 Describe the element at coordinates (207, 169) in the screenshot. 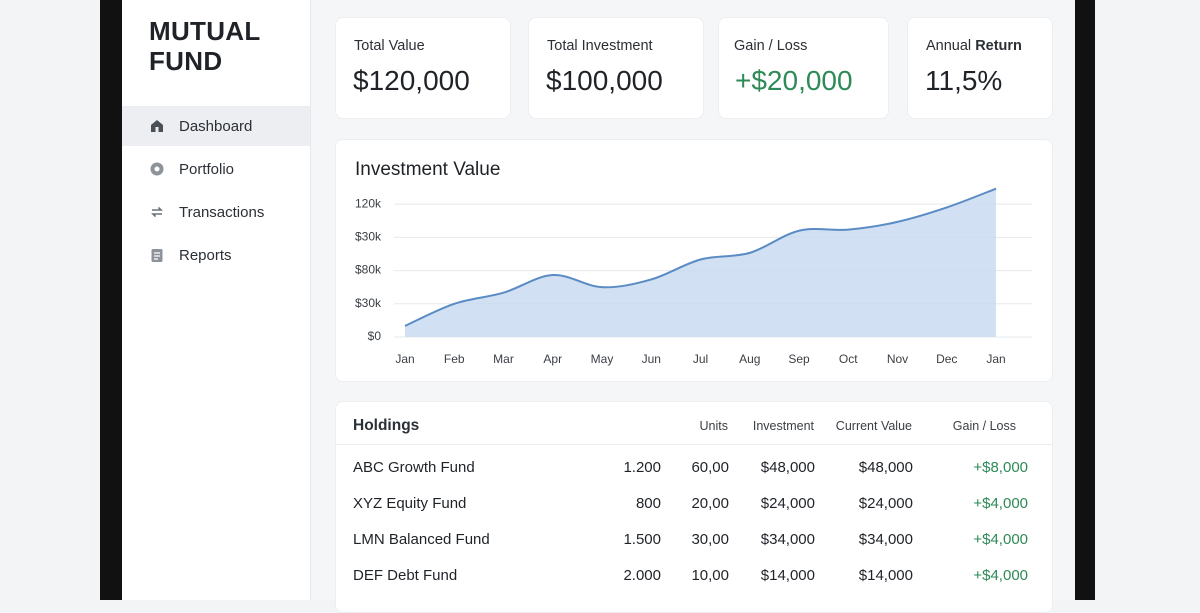

I see `nav-label: Portfolio` at that location.